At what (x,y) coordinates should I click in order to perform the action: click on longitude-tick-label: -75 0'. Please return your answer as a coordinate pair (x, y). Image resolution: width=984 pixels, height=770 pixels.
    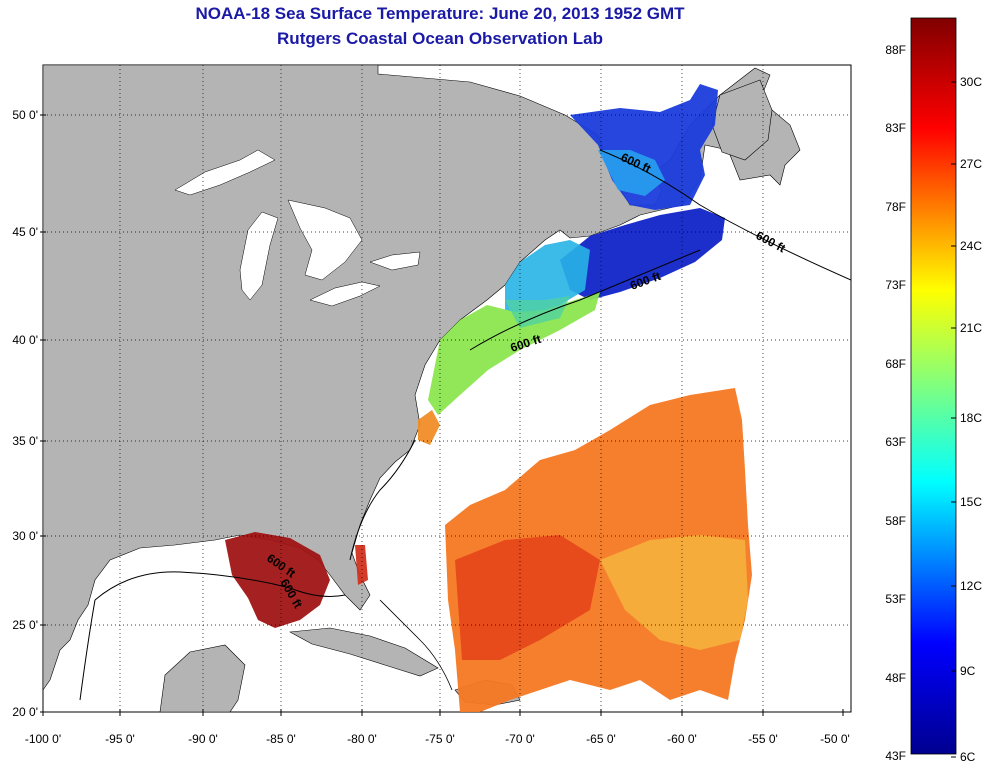
    Looking at the image, I should click on (440, 739).